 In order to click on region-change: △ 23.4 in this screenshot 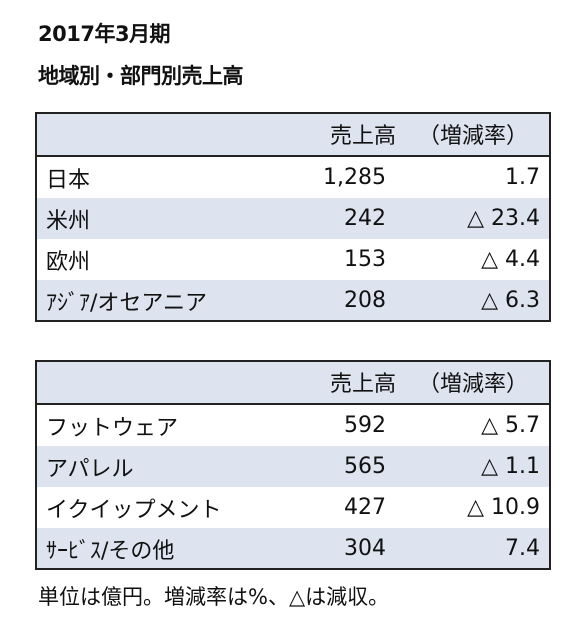, I will do `click(473, 218)`.